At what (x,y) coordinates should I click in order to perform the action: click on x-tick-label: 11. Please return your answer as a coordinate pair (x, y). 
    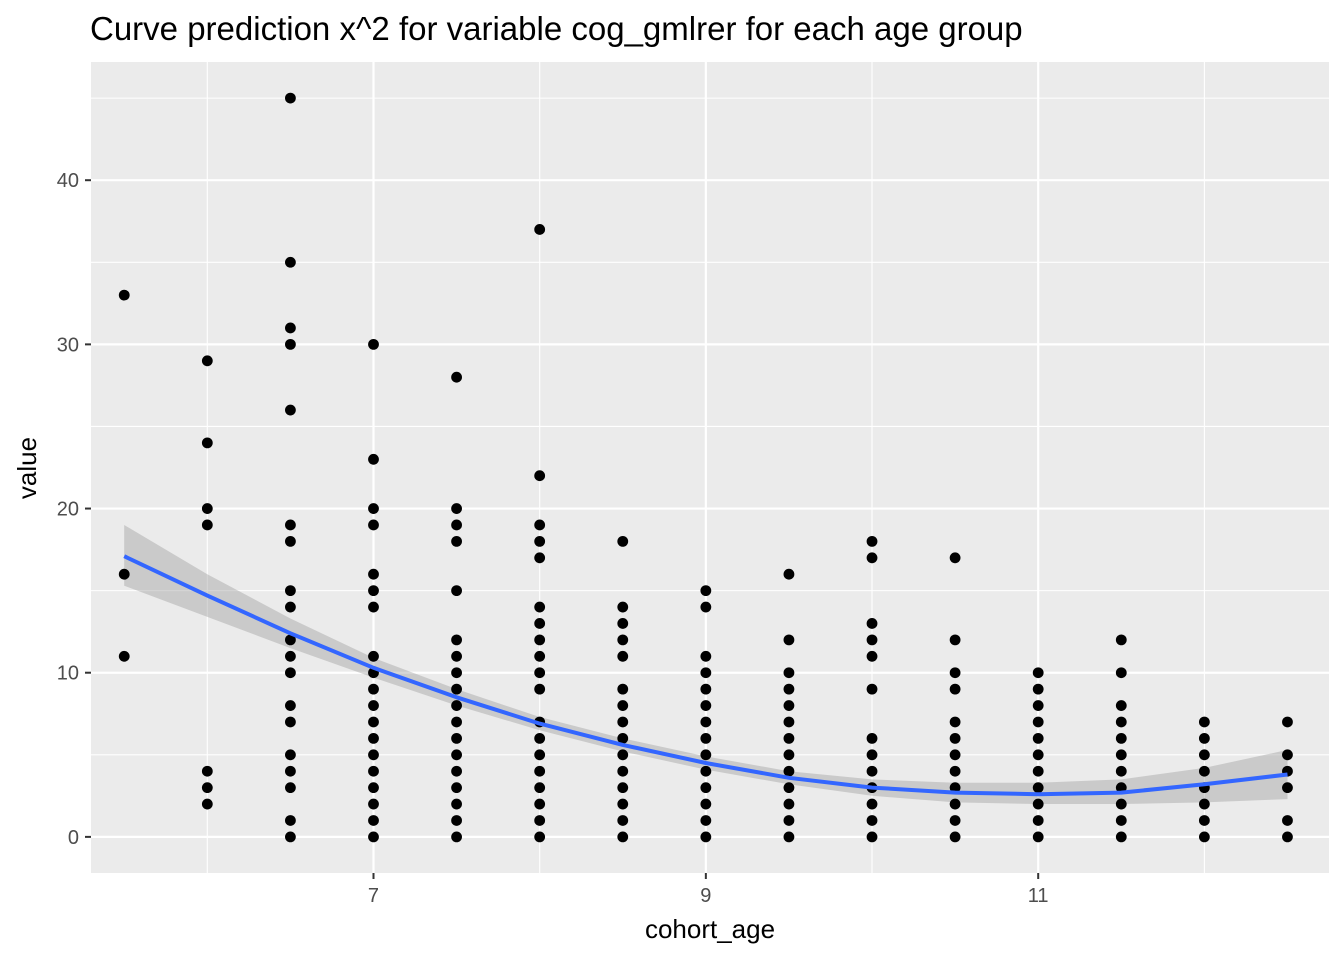
    Looking at the image, I should click on (1038, 896).